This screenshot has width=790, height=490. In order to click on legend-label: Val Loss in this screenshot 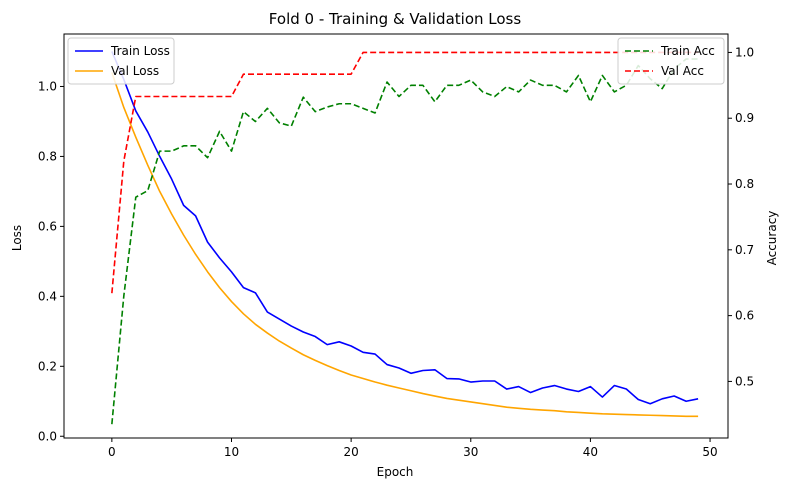, I will do `click(135, 71)`.